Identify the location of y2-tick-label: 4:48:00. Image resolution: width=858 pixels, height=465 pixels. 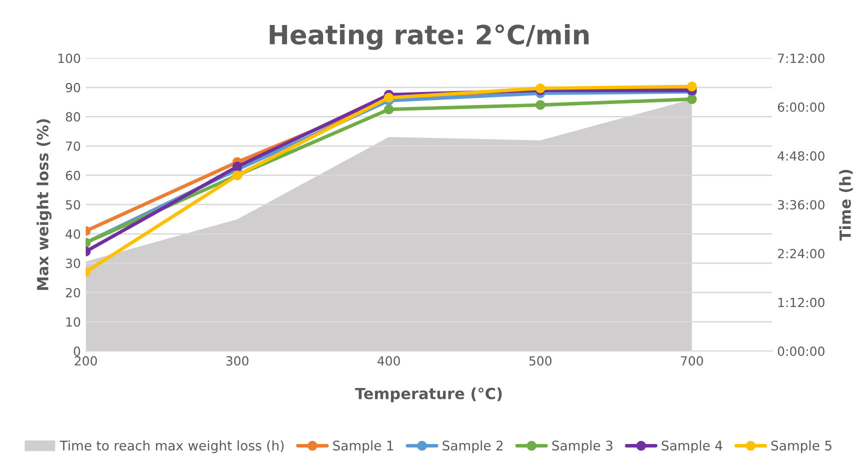
(801, 156).